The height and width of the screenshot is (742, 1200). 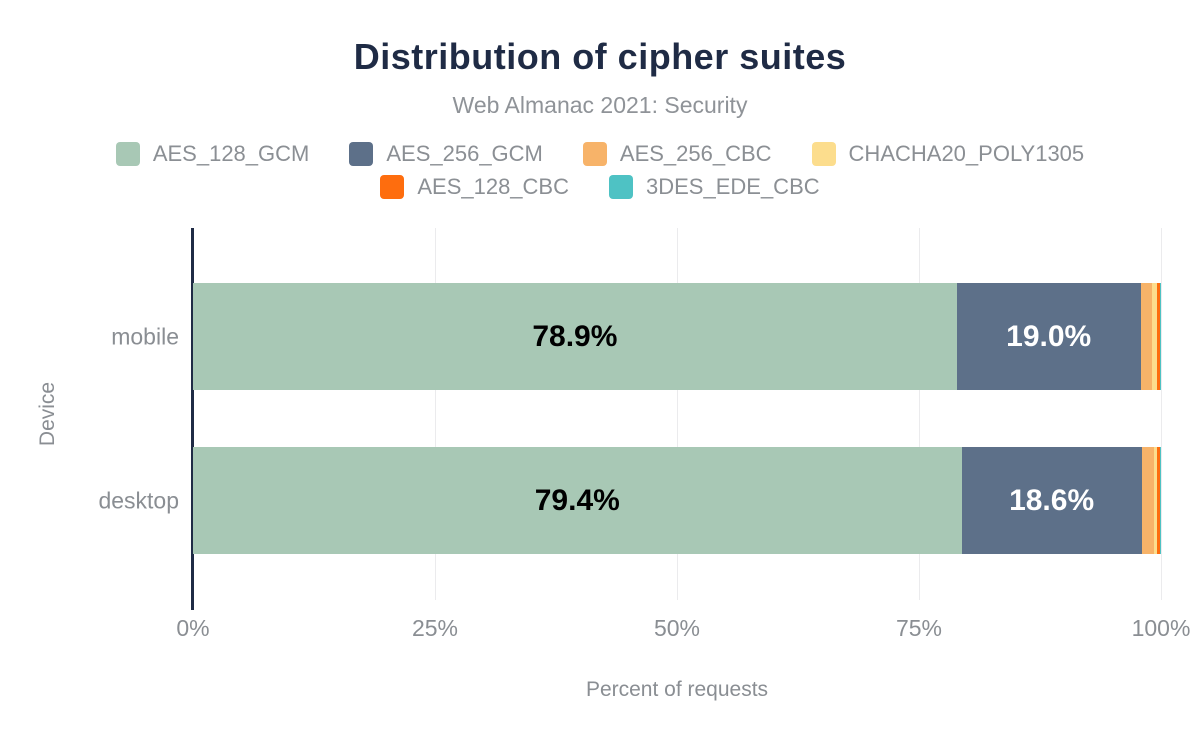 What do you see at coordinates (47, 414) in the screenshot?
I see `y-axis-title: Device` at bounding box center [47, 414].